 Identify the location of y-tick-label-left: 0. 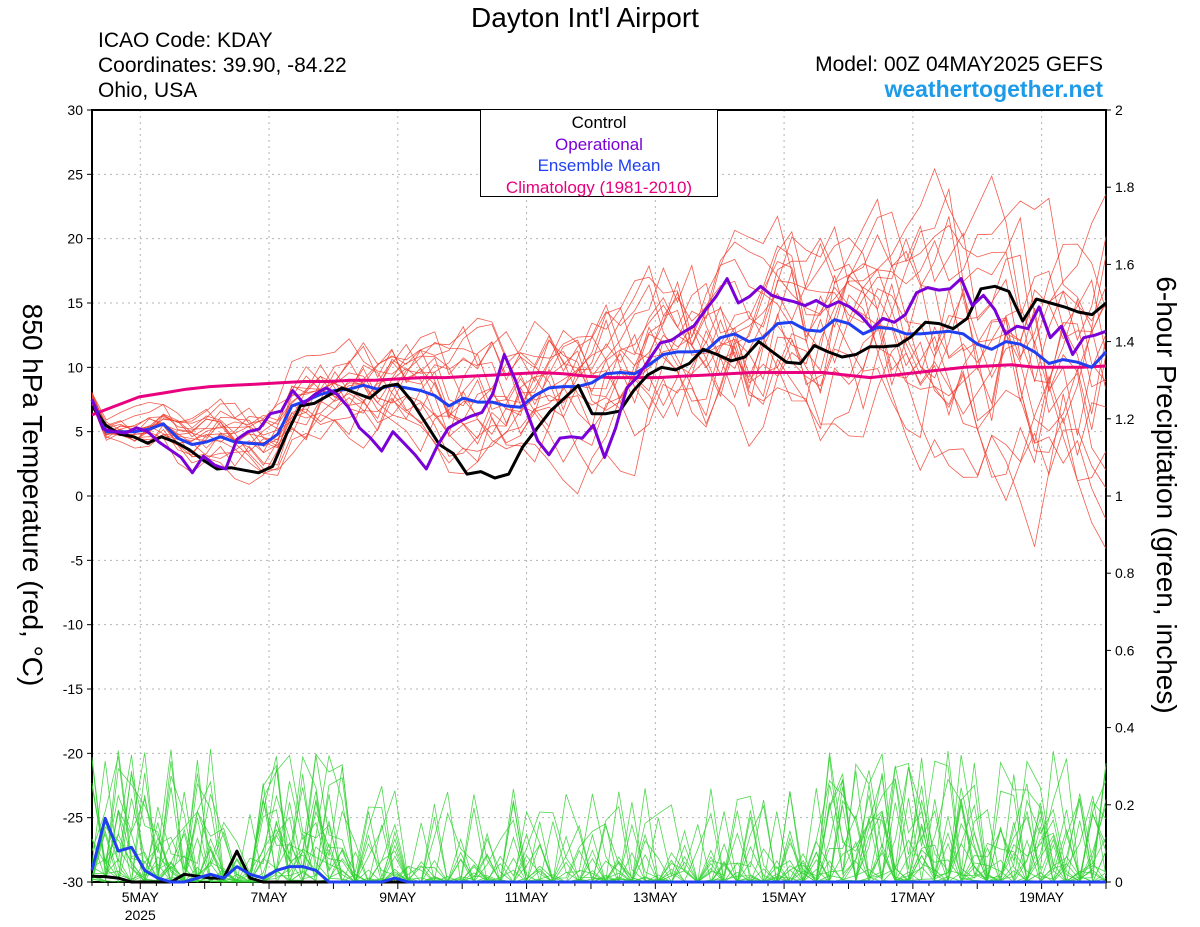
(79, 496).